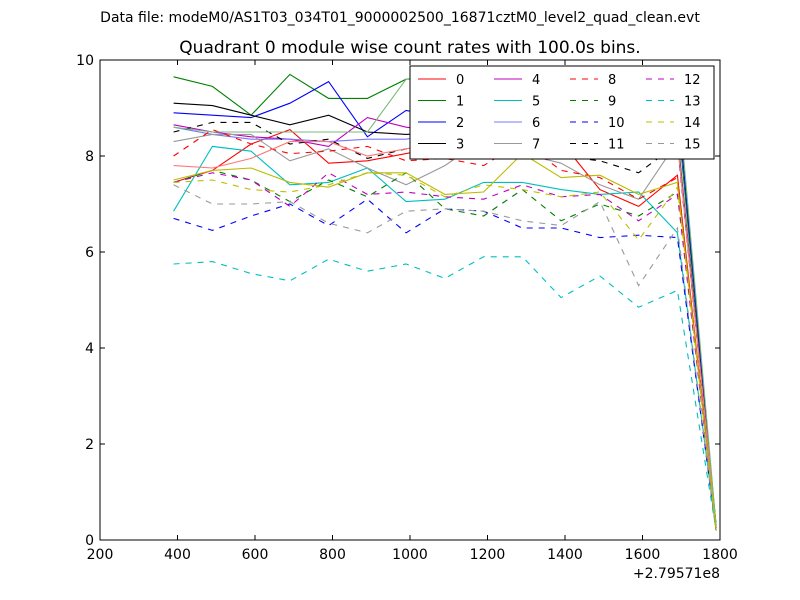 The height and width of the screenshot is (600, 800). I want to click on x-tick-label: 400, so click(177, 555).